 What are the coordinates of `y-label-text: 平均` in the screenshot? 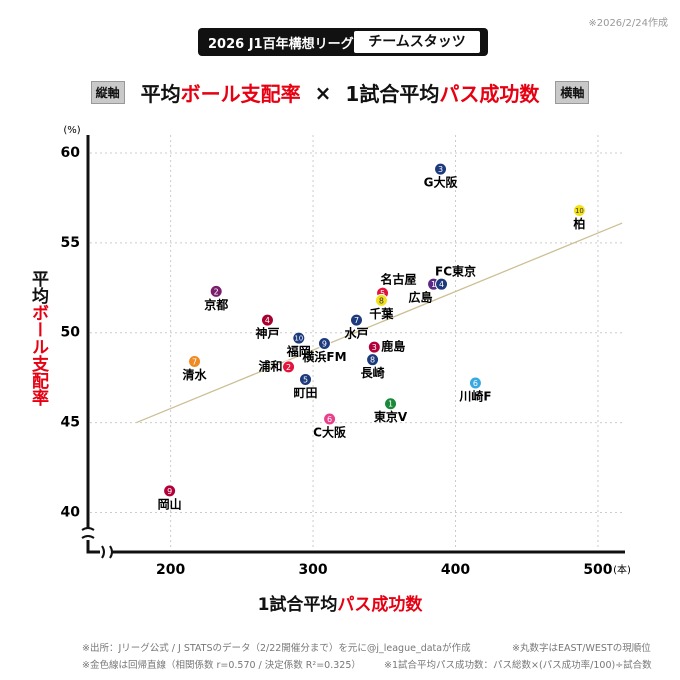 It's located at (38, 287).